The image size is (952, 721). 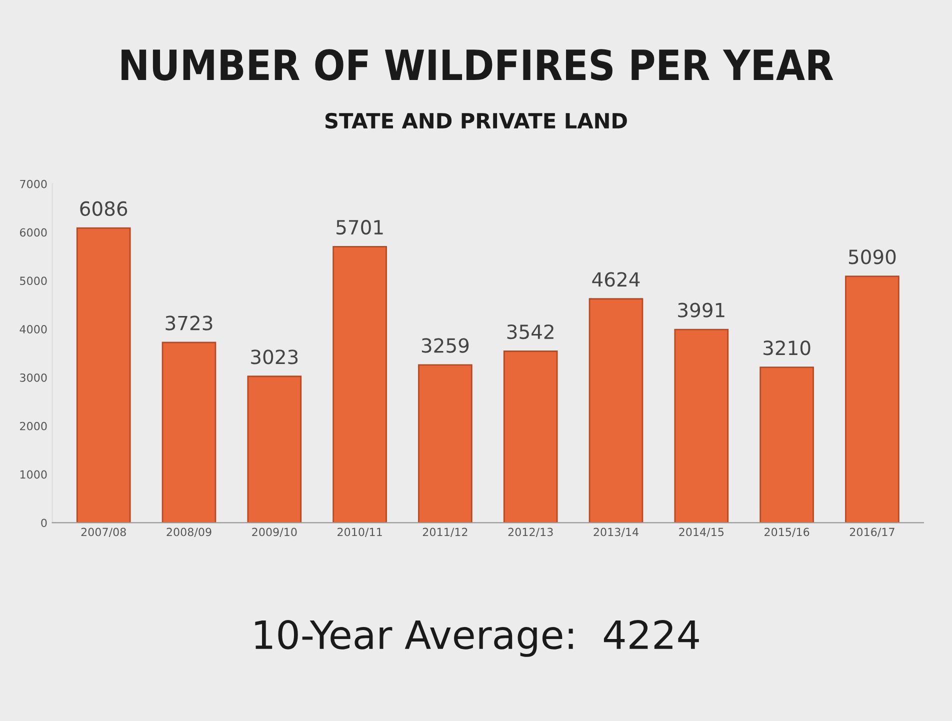 What do you see at coordinates (33, 232) in the screenshot?
I see `y-tick-label: 6000` at bounding box center [33, 232].